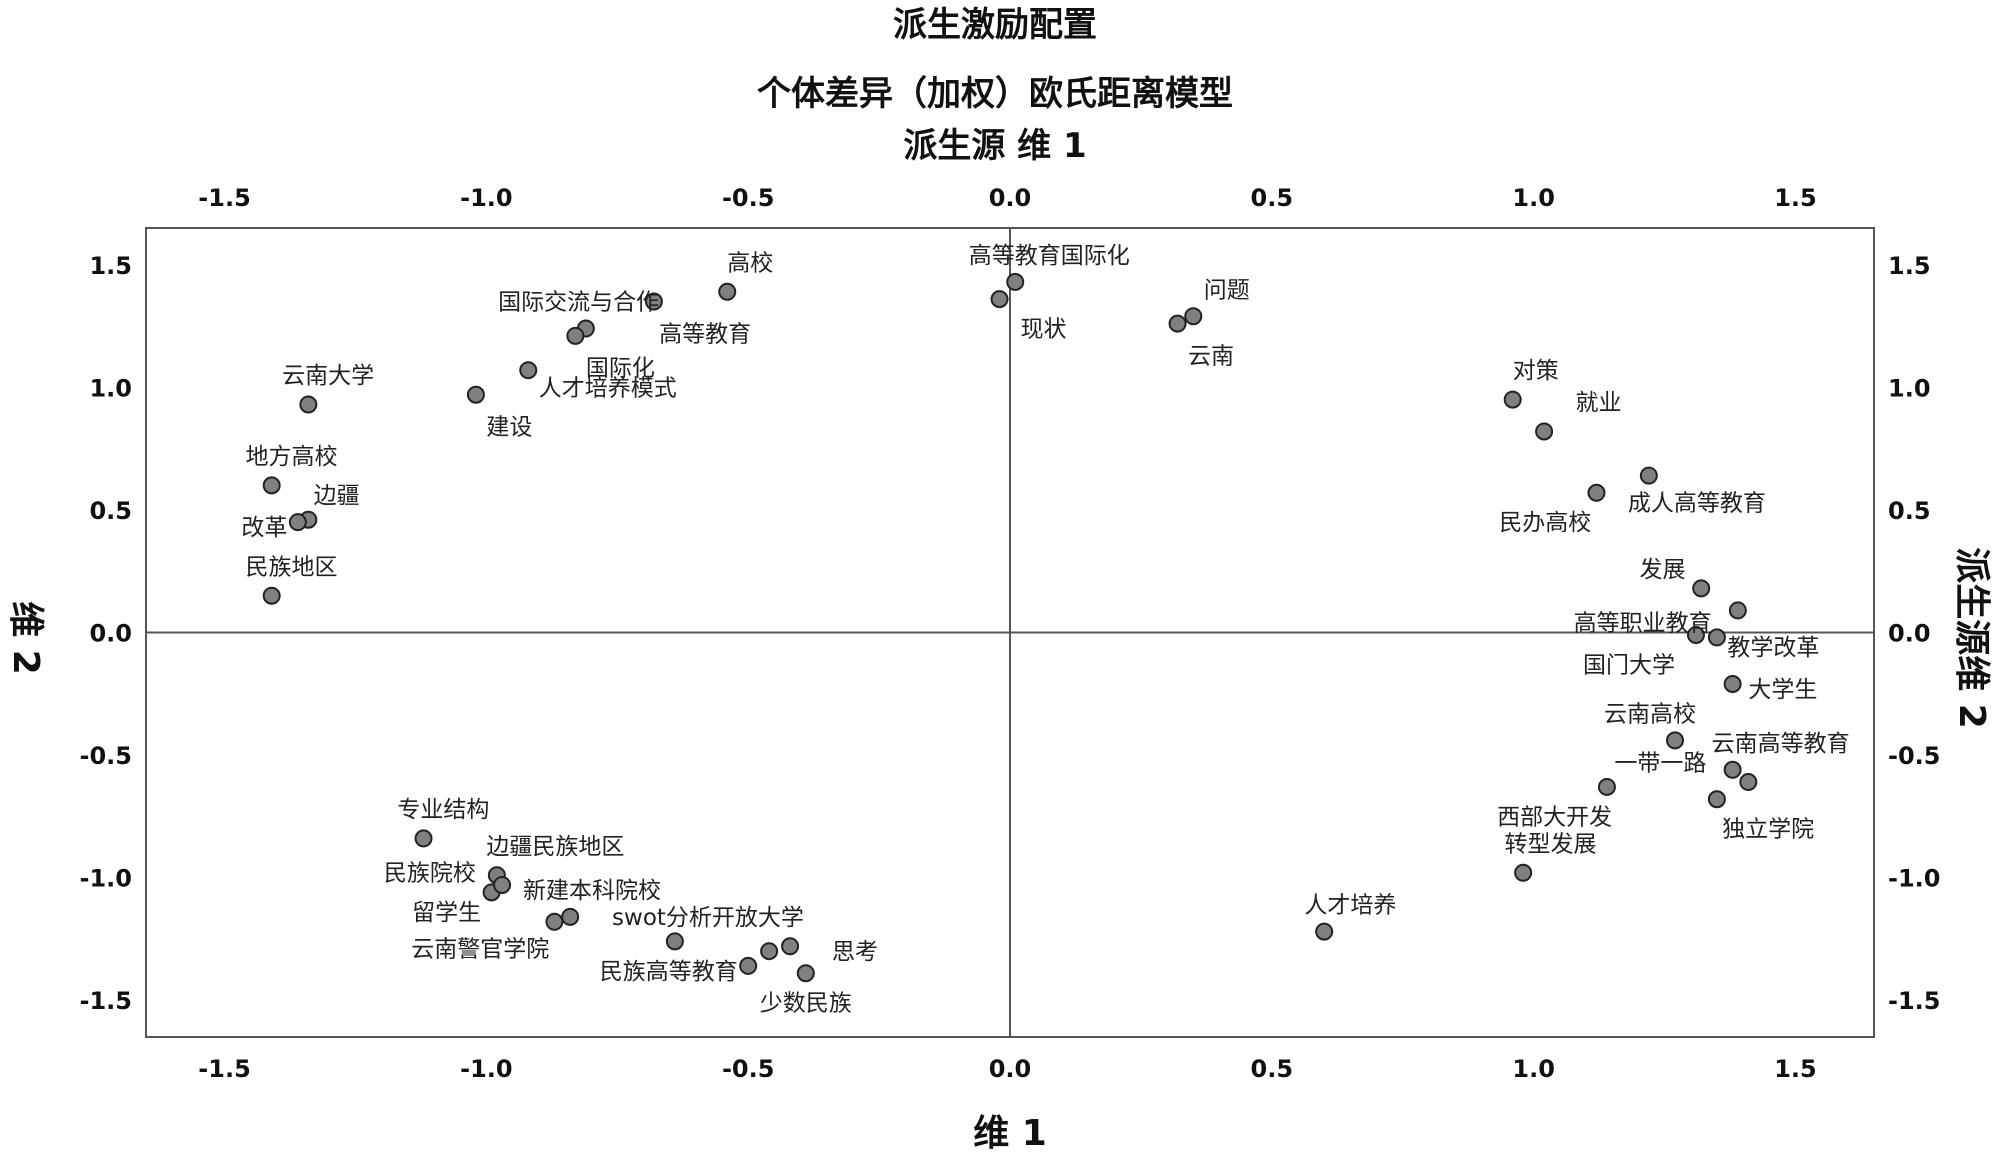  What do you see at coordinates (806, 1004) in the screenshot?
I see `data-point-label: 少数民族` at bounding box center [806, 1004].